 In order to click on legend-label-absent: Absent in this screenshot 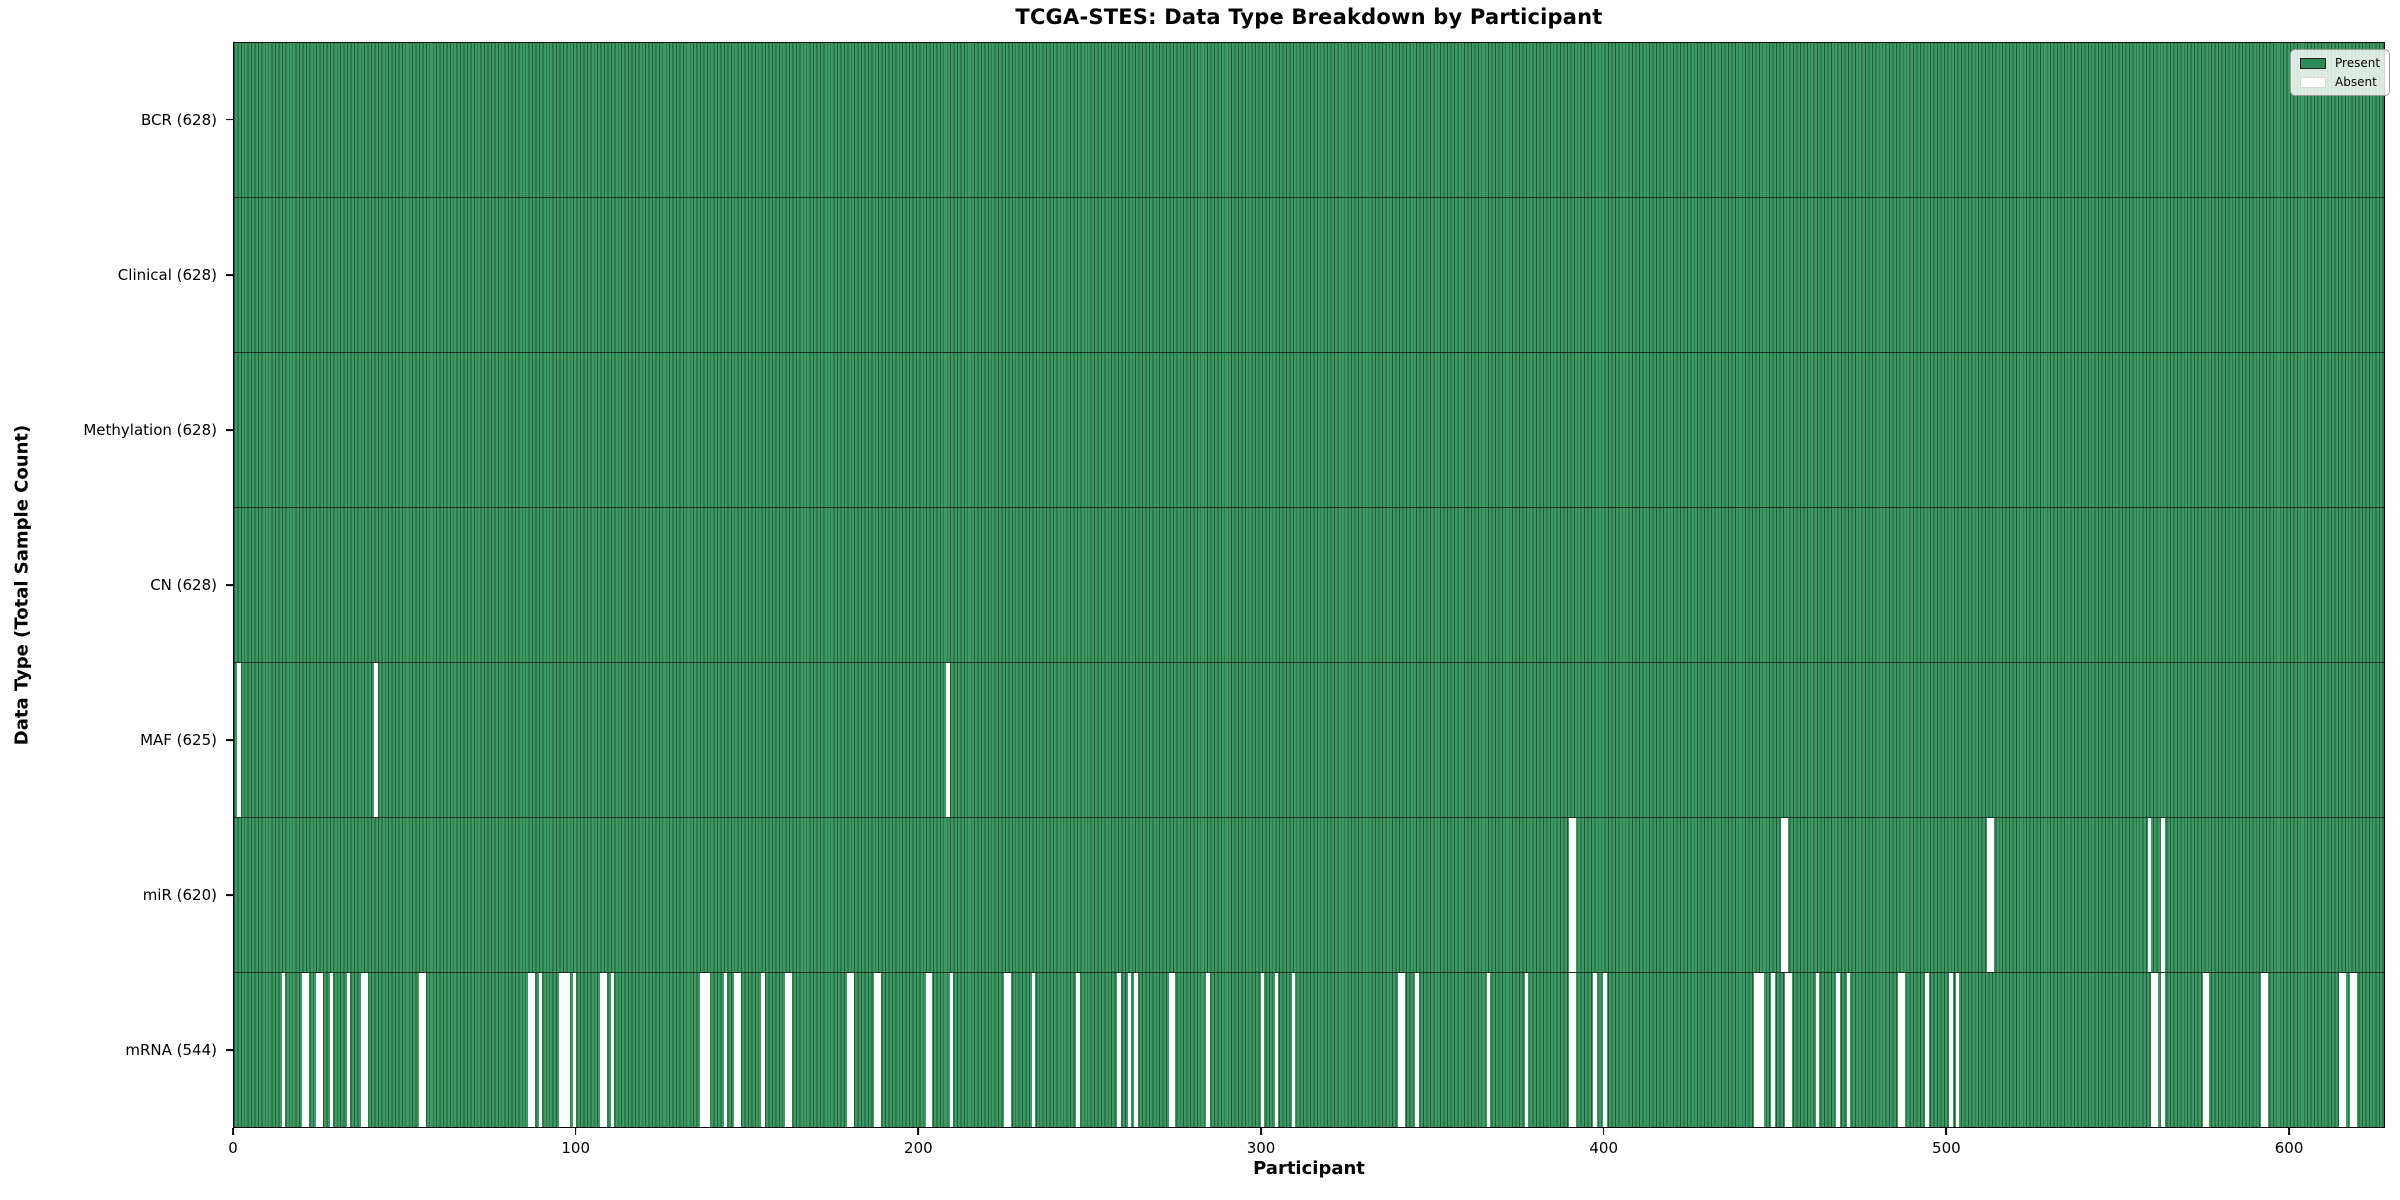, I will do `click(2356, 82)`.